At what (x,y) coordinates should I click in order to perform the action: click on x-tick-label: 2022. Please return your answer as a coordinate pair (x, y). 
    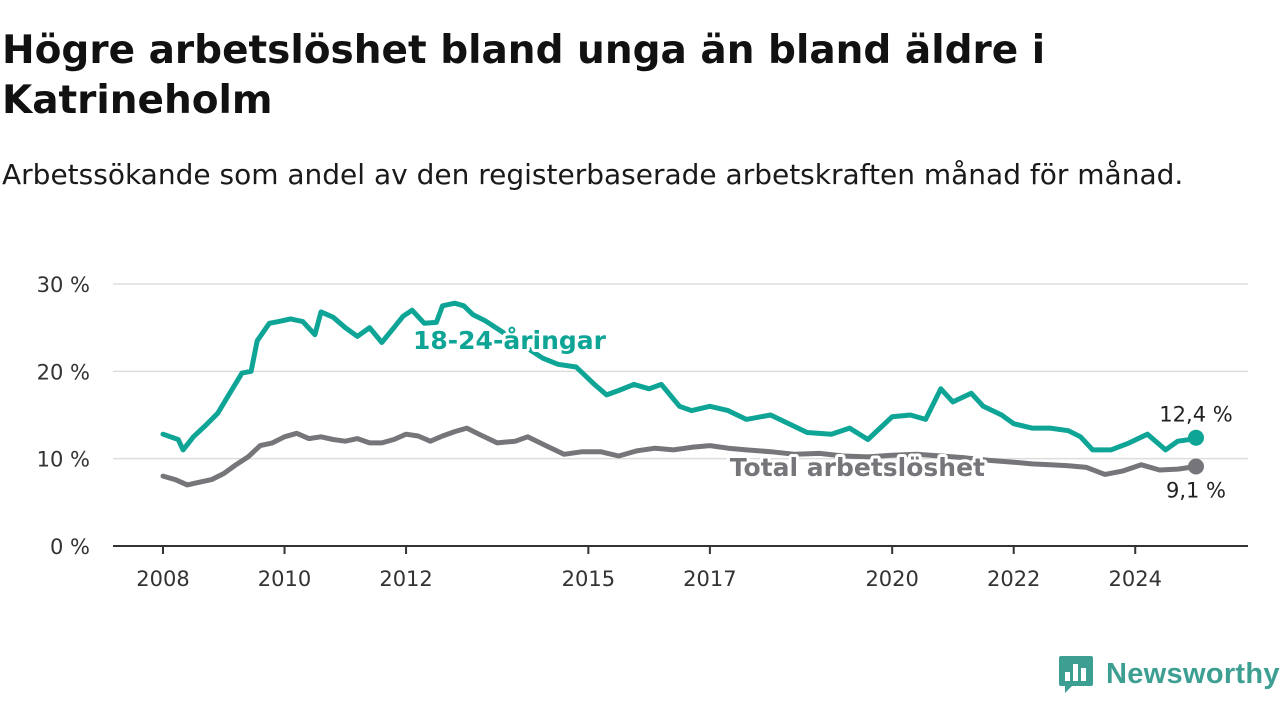
    Looking at the image, I should click on (1013, 579).